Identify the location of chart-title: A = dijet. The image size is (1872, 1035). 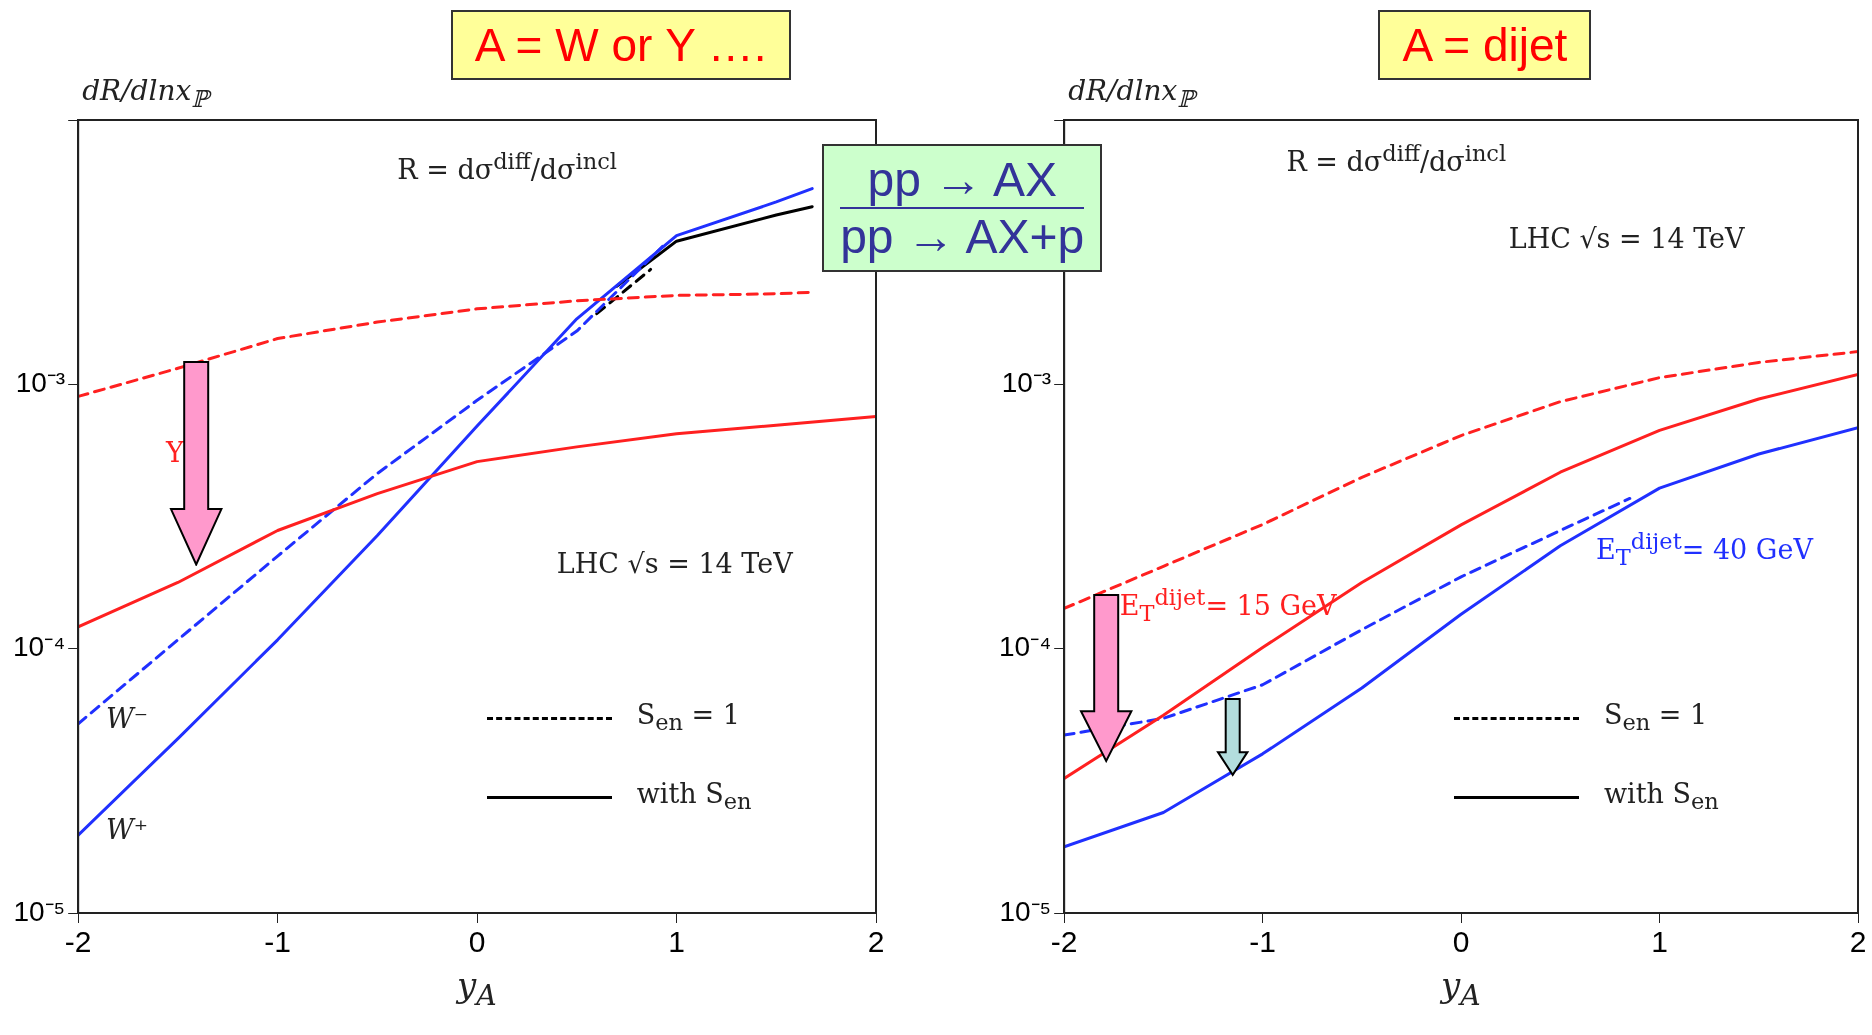
(1485, 45).